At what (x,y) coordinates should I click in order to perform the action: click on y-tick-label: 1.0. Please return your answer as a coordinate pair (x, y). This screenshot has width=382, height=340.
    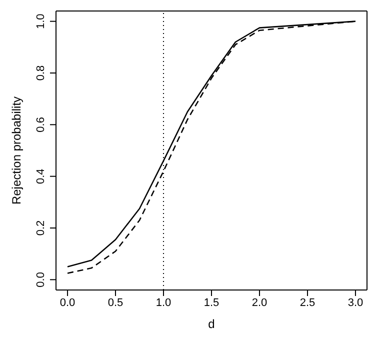
    Looking at the image, I should click on (41, 21).